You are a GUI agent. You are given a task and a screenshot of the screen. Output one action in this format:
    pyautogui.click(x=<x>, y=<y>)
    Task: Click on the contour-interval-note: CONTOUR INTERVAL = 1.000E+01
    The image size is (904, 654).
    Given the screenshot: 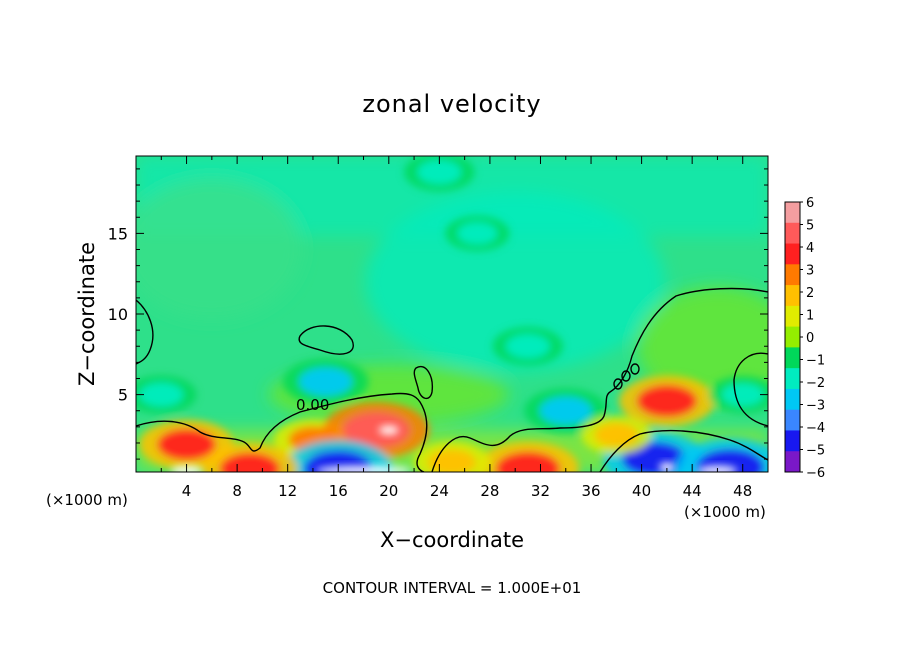 What is the action you would take?
    pyautogui.click(x=452, y=588)
    